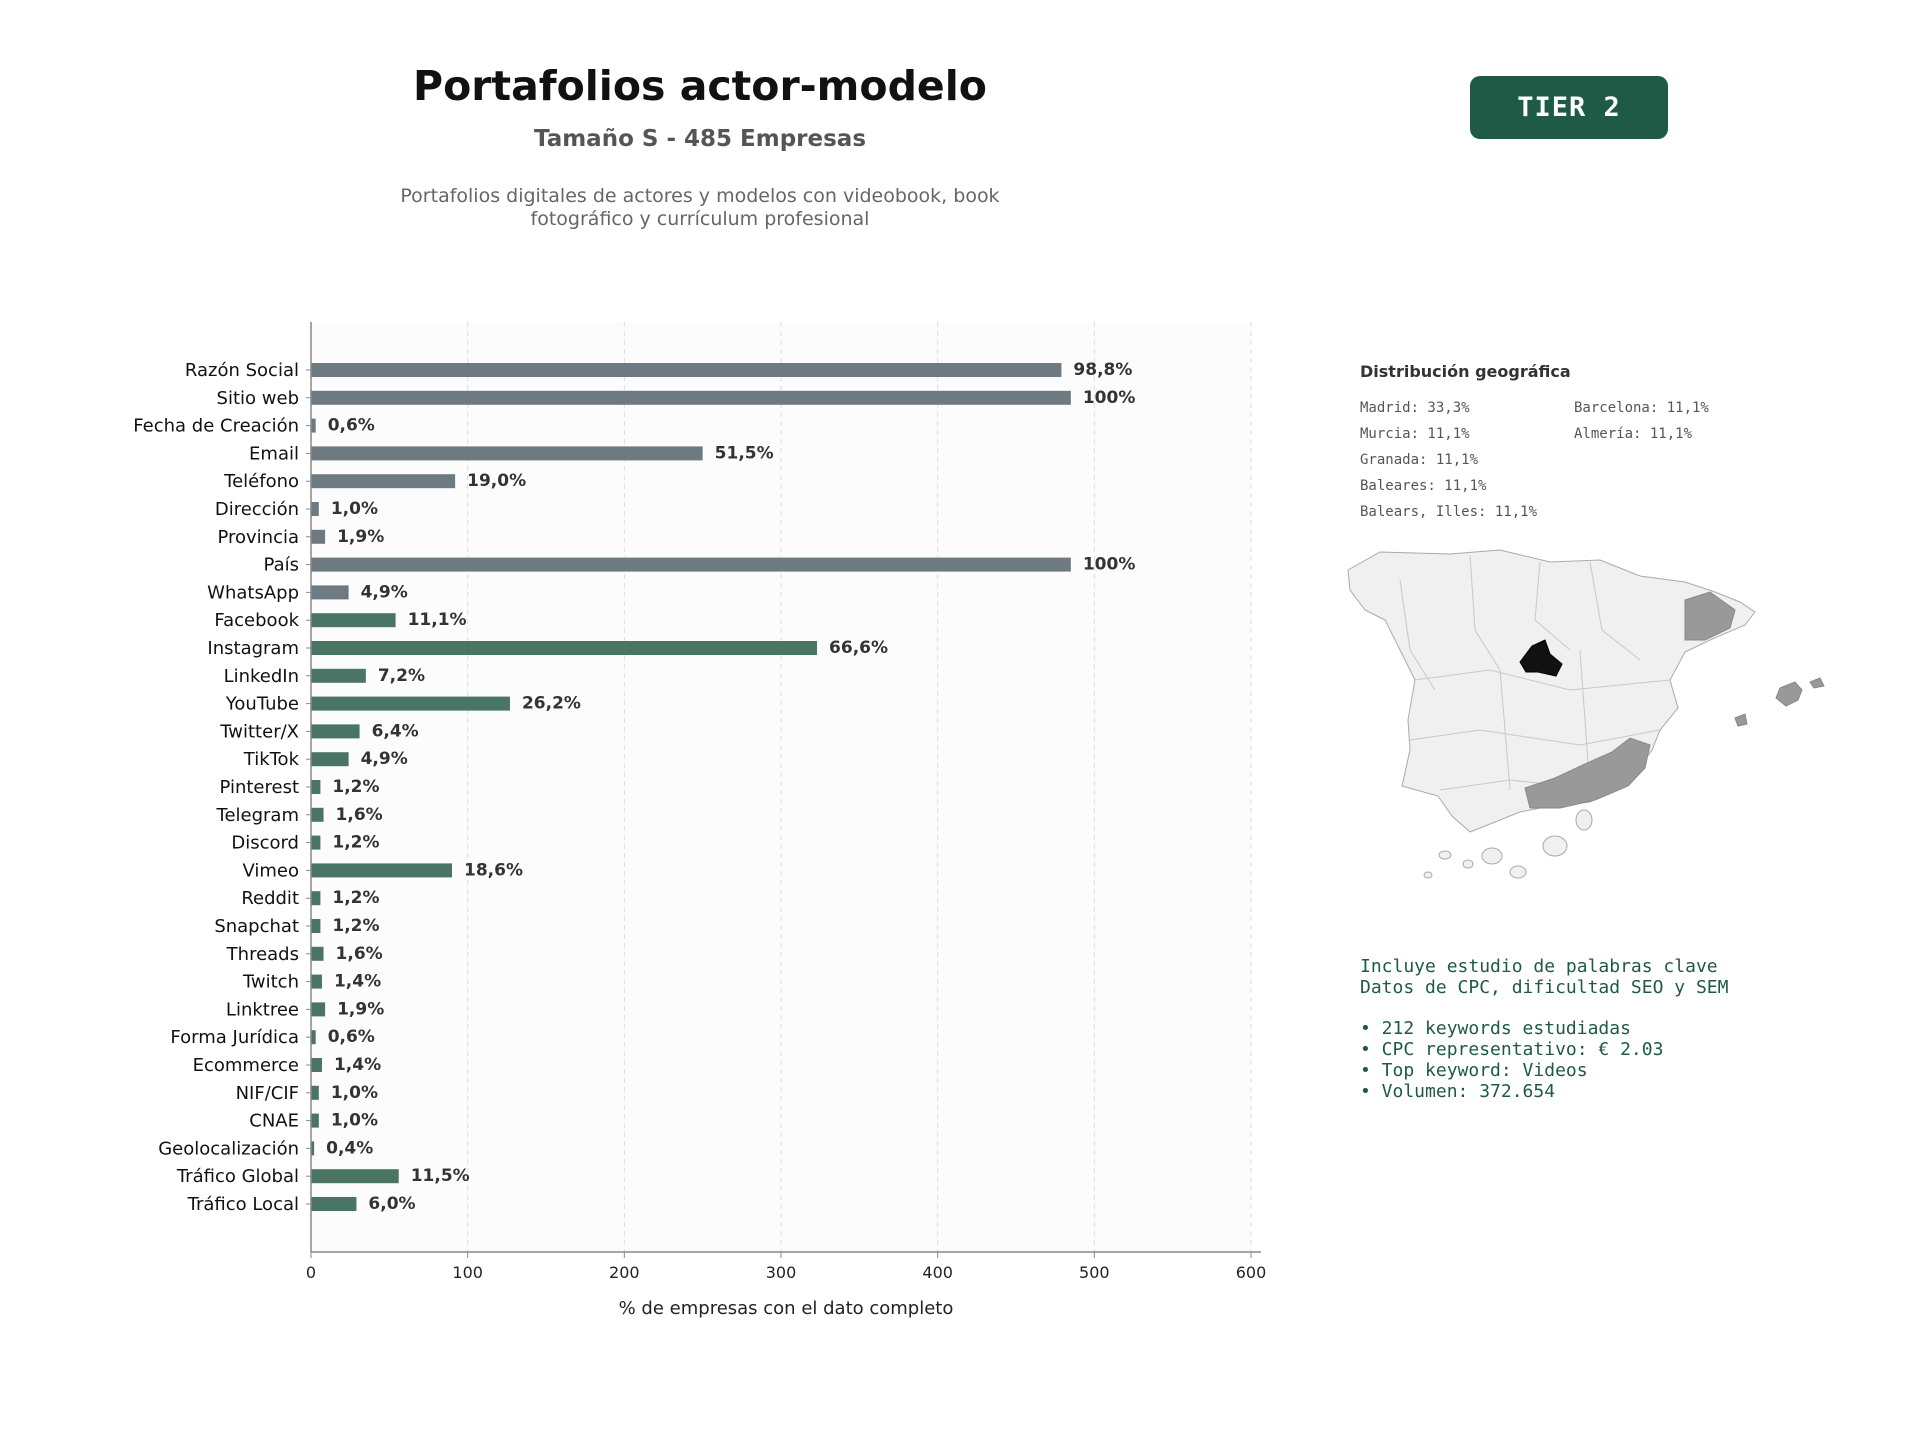 The image size is (1920, 1440). I want to click on geo-item-baleares: Baleares: 11,1%, so click(1423, 486).